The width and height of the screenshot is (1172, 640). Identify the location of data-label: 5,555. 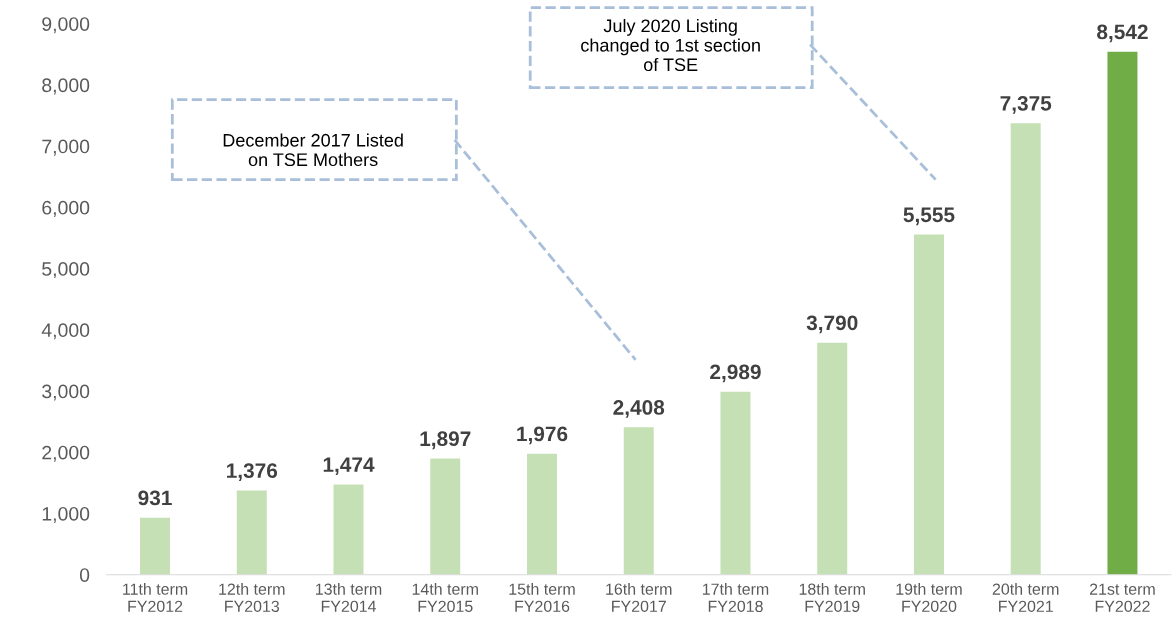
(929, 216).